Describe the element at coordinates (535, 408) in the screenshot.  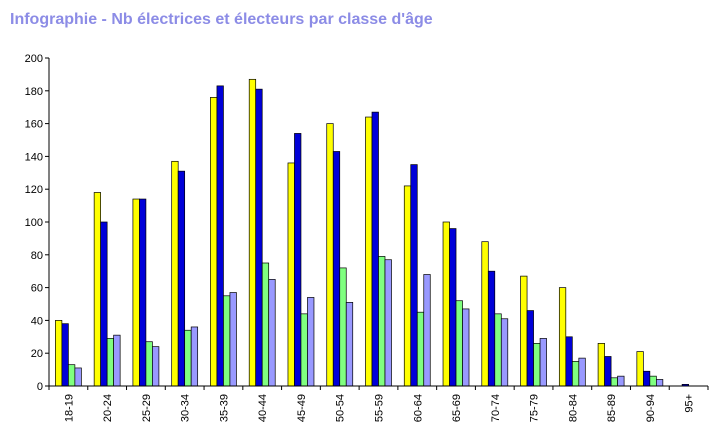
I see `x-tick-label-75-79: 75-79` at that location.